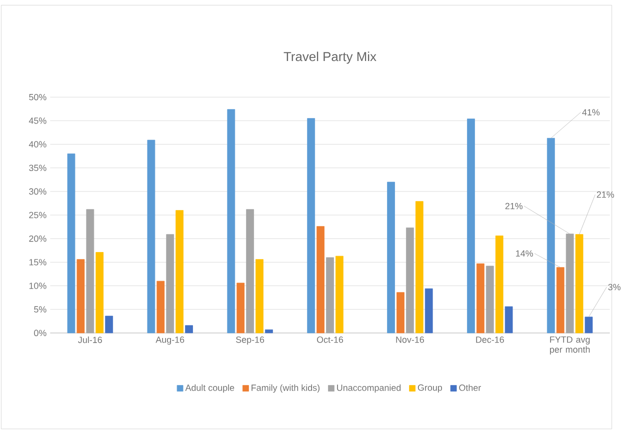 This screenshot has height=430, width=624. What do you see at coordinates (37, 238) in the screenshot?
I see `y-tick-label: 20%` at bounding box center [37, 238].